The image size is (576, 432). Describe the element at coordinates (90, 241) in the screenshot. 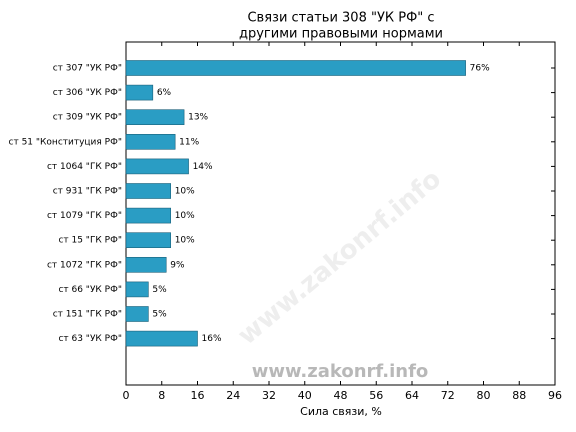

I see `y-tick-label: ст 15 "ГК РФ"` at that location.